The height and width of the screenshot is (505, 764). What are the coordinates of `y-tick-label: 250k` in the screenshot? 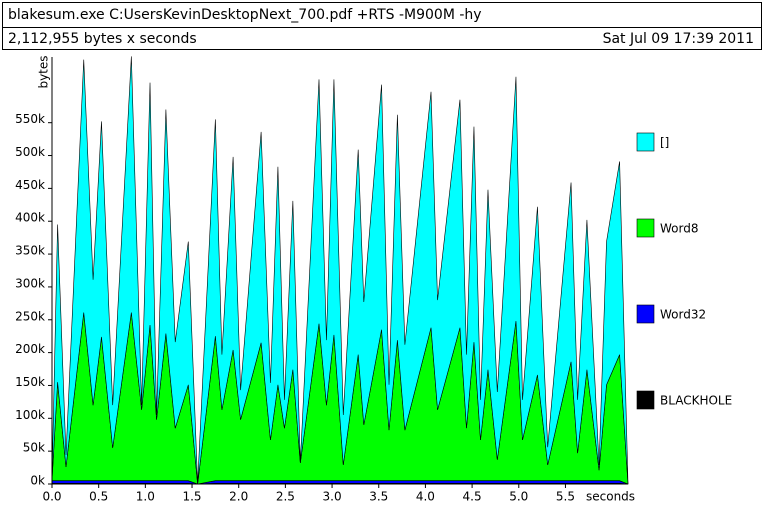 It's located at (30, 316).